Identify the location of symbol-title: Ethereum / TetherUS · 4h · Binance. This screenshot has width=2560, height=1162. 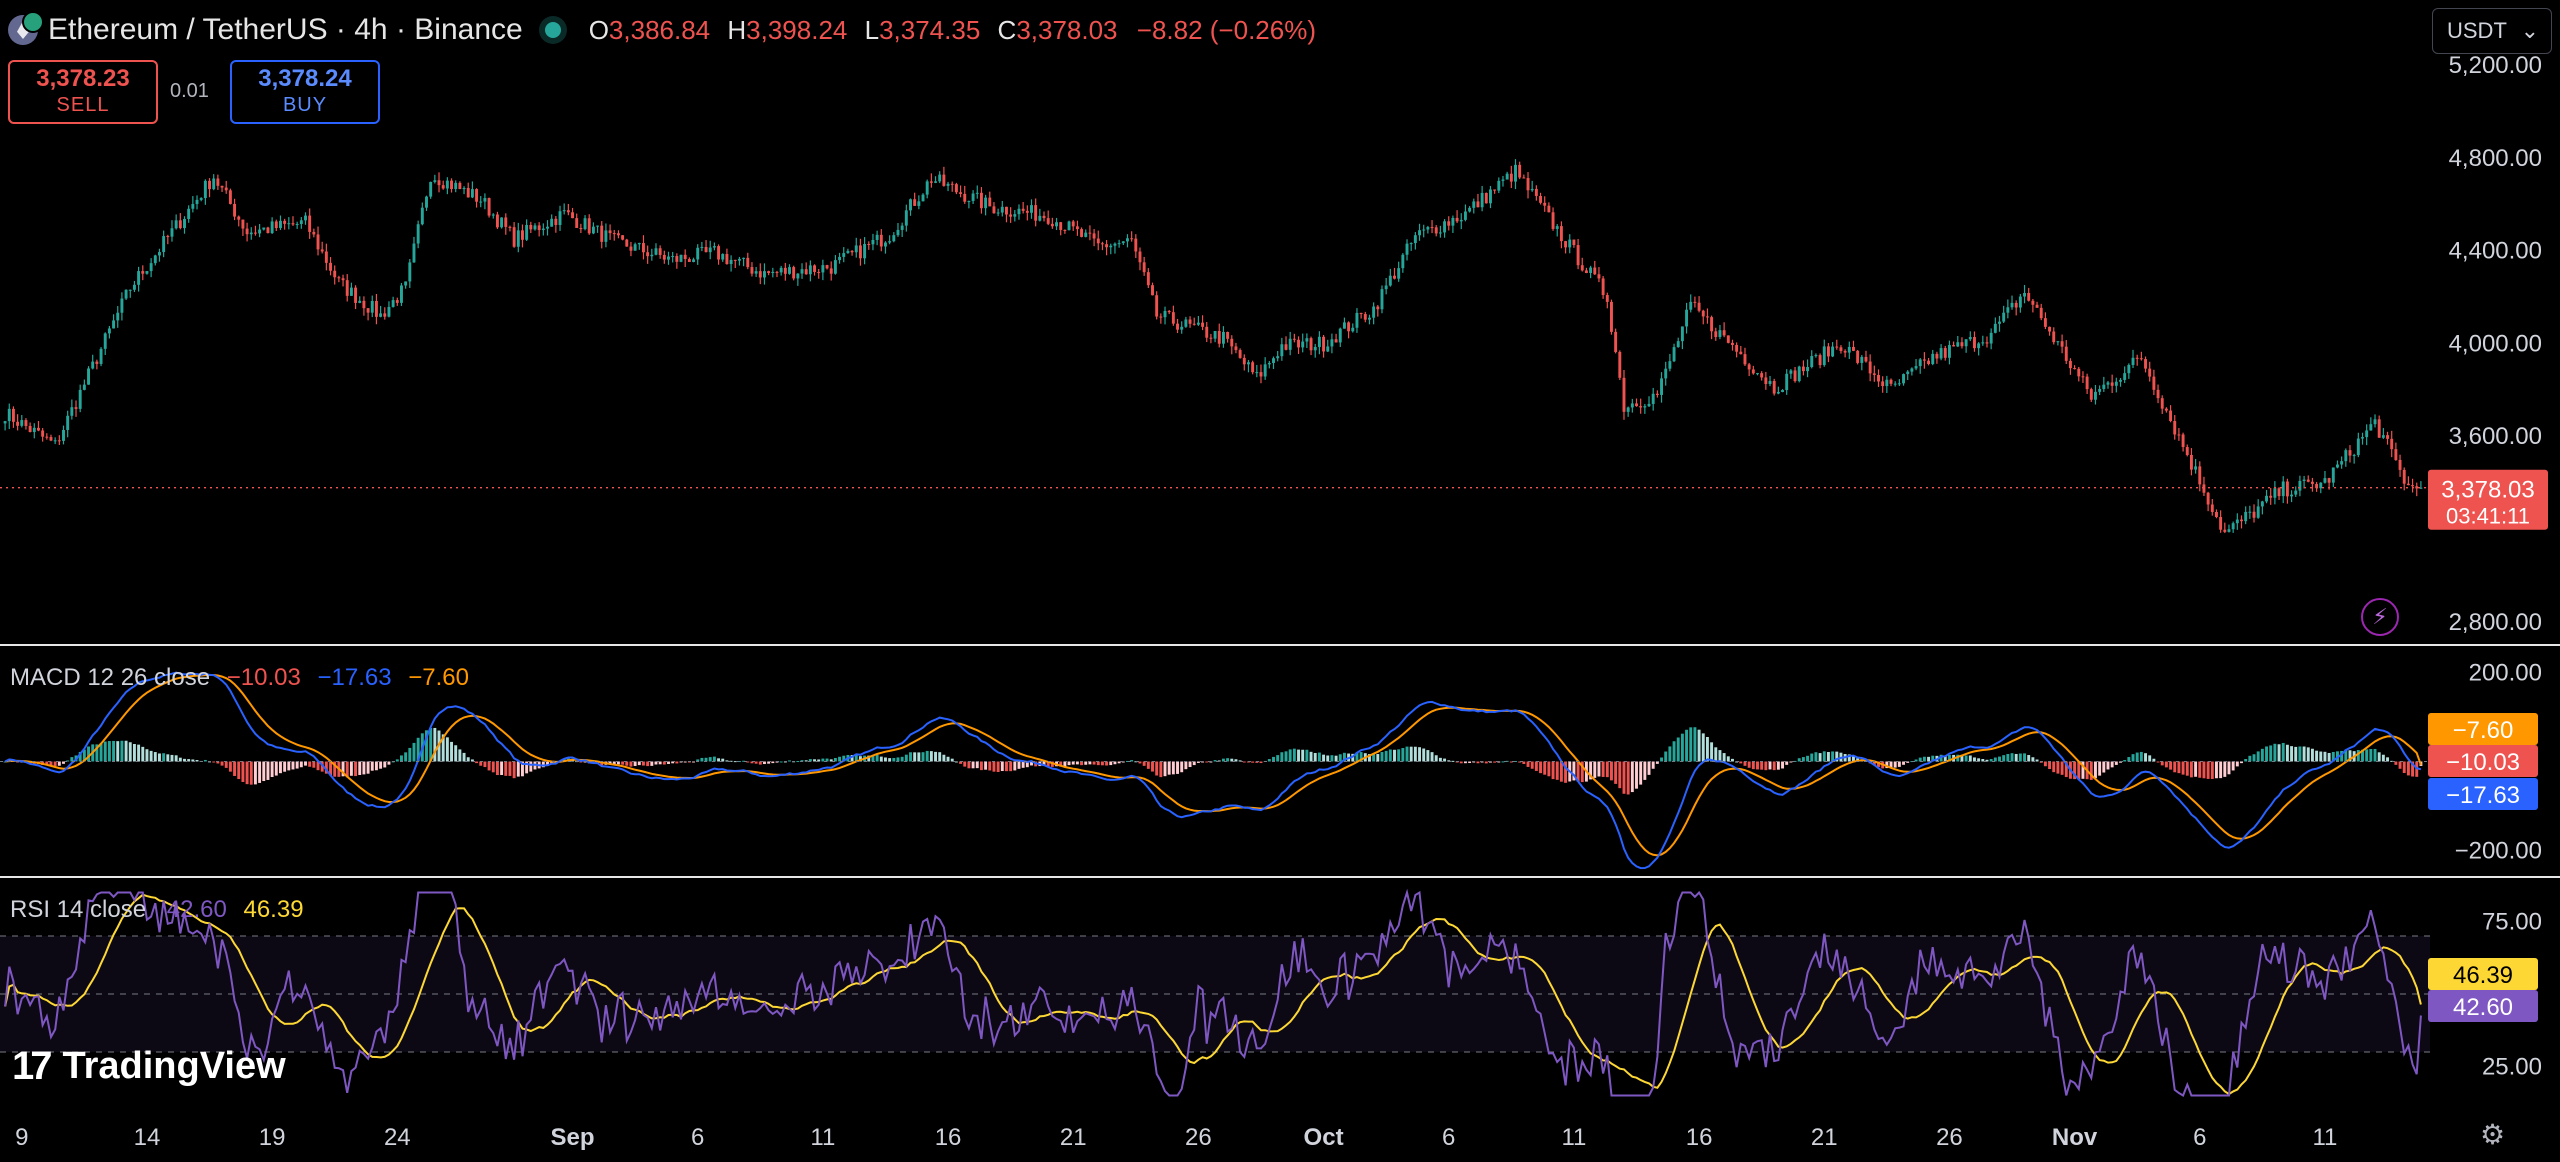
(285, 29).